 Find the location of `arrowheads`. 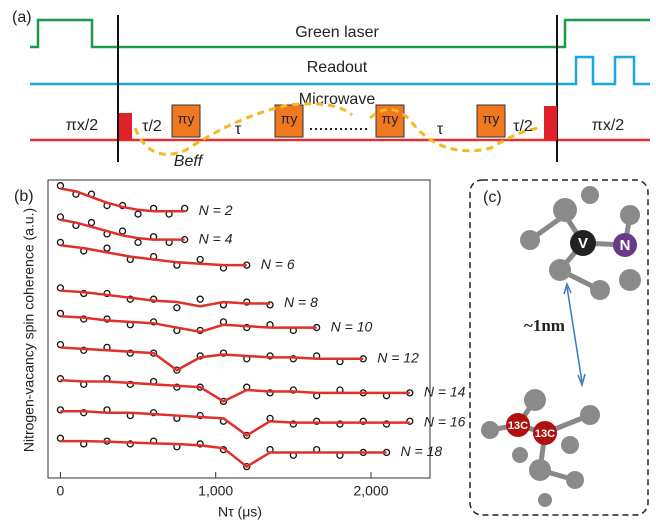

arrowheads is located at coordinates (574, 334).